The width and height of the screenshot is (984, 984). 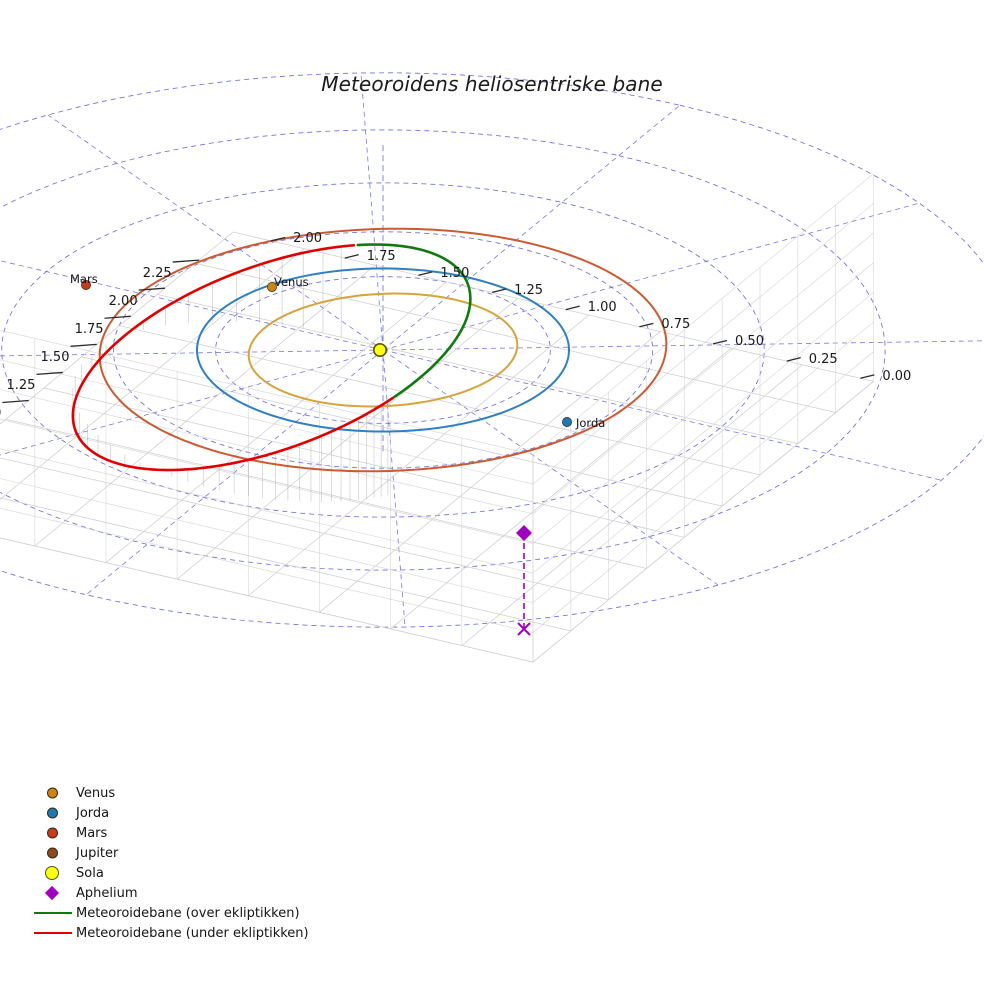 I want to click on legend-marker-jupiter, so click(x=53, y=853).